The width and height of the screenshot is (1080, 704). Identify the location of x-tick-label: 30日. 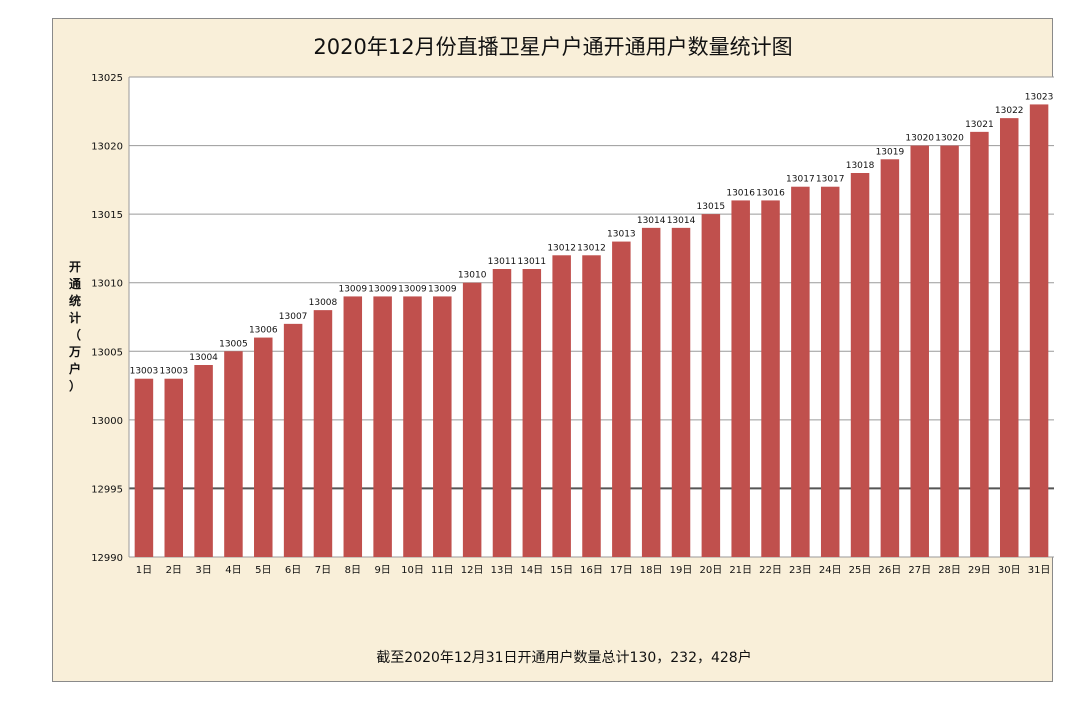
(1009, 570).